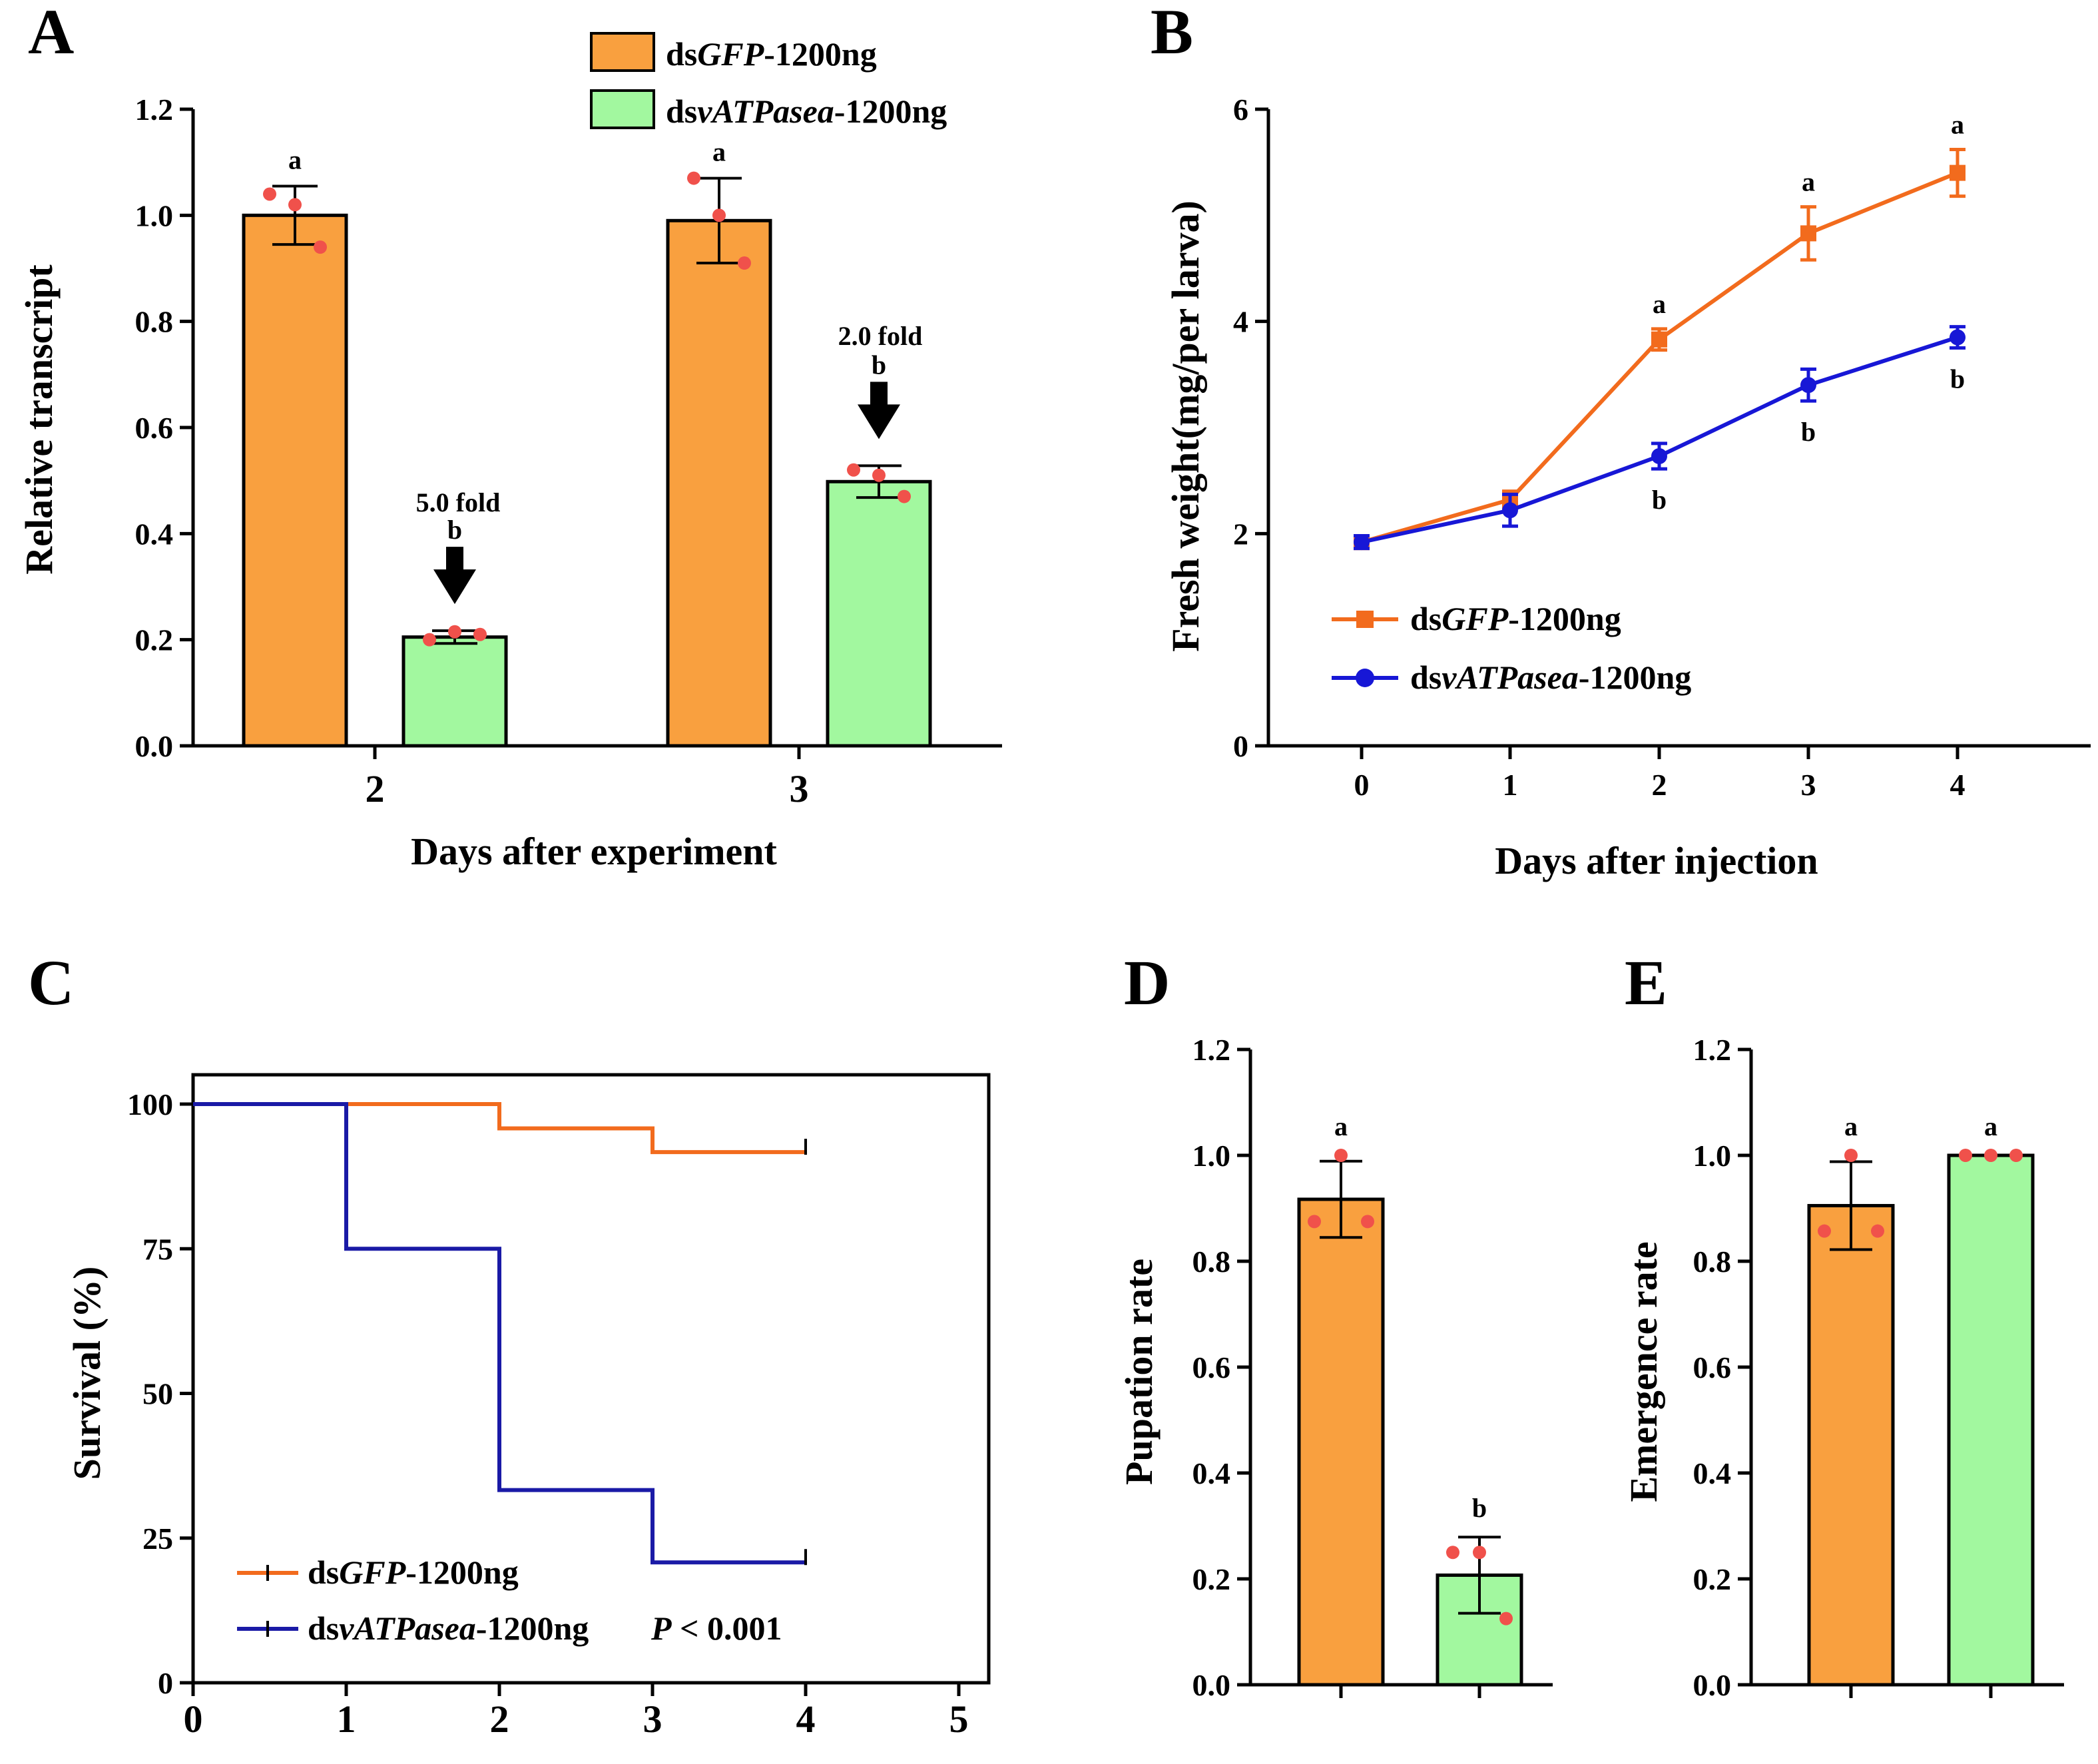 The height and width of the screenshot is (1764, 2098). What do you see at coordinates (413, 1572) in the screenshot?
I see `legend-label-c-gfp: dsGFP-1200ng` at bounding box center [413, 1572].